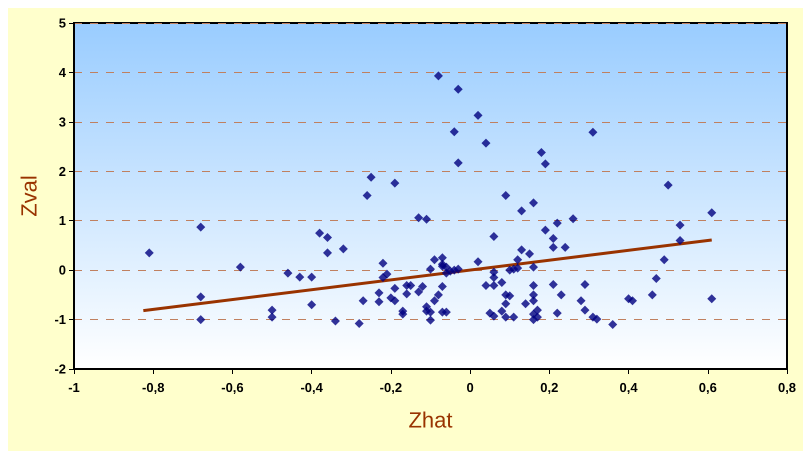  Describe the element at coordinates (153, 387) in the screenshot. I see `x-tick-label: -0,8` at that location.